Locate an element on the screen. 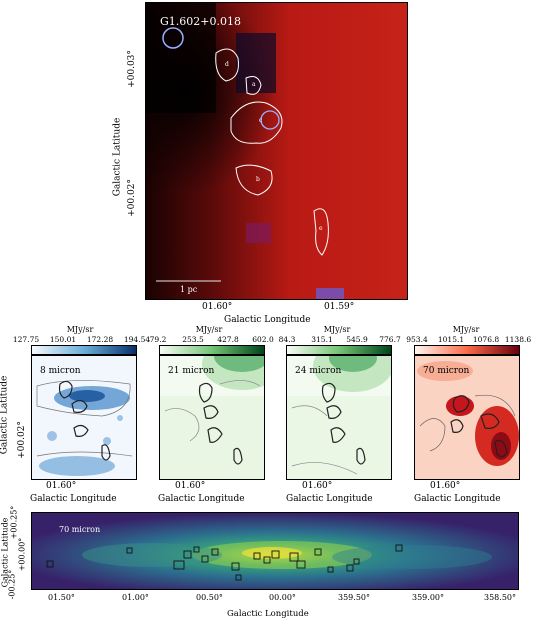  cb8-tick: 194.54 is located at coordinates (137, 339).